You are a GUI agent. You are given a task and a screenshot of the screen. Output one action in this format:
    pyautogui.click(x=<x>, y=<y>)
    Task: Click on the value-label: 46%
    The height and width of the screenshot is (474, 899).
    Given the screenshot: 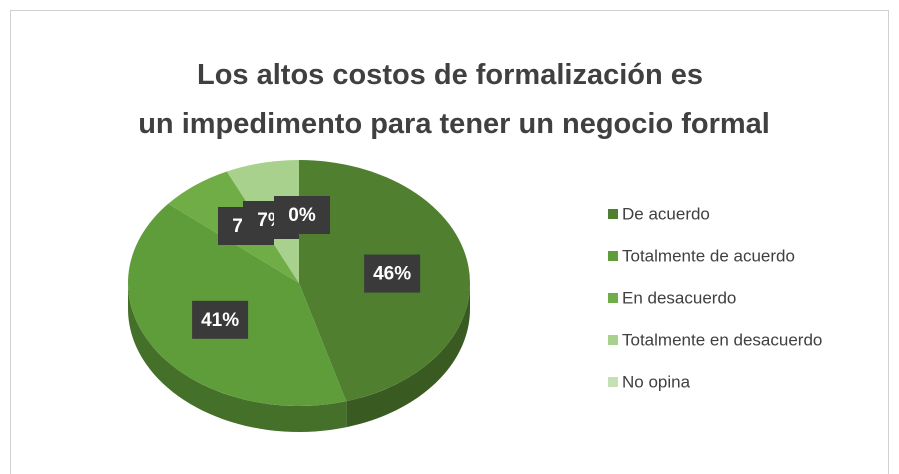 What is the action you would take?
    pyautogui.click(x=392, y=274)
    